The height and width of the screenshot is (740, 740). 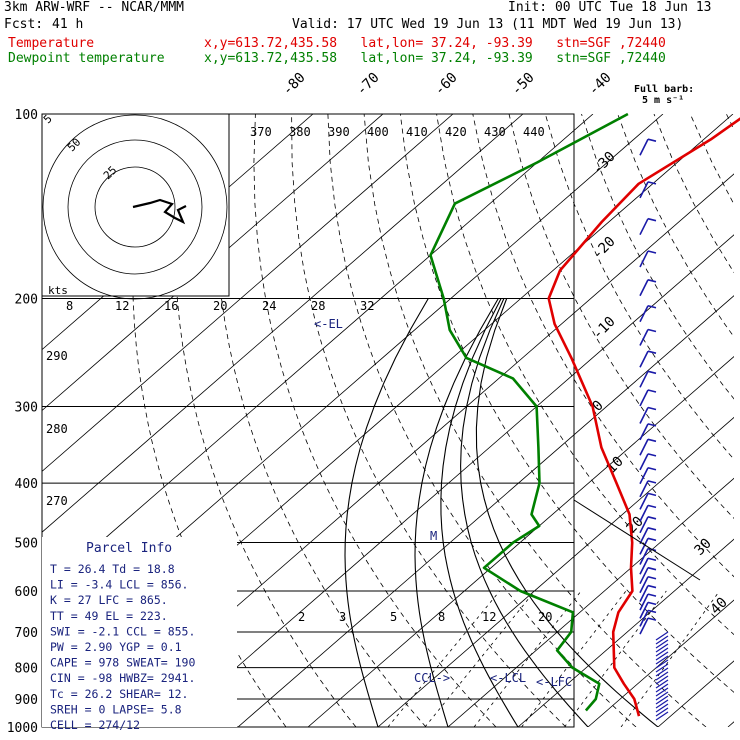 What do you see at coordinates (51, 43) in the screenshot?
I see `temperature-legend: Temperature` at bounding box center [51, 43].